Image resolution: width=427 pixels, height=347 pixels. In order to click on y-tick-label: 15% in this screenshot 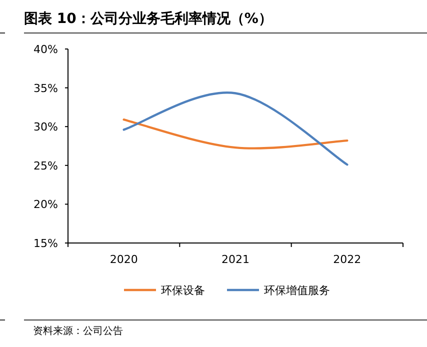, I will do `click(46, 243)`.